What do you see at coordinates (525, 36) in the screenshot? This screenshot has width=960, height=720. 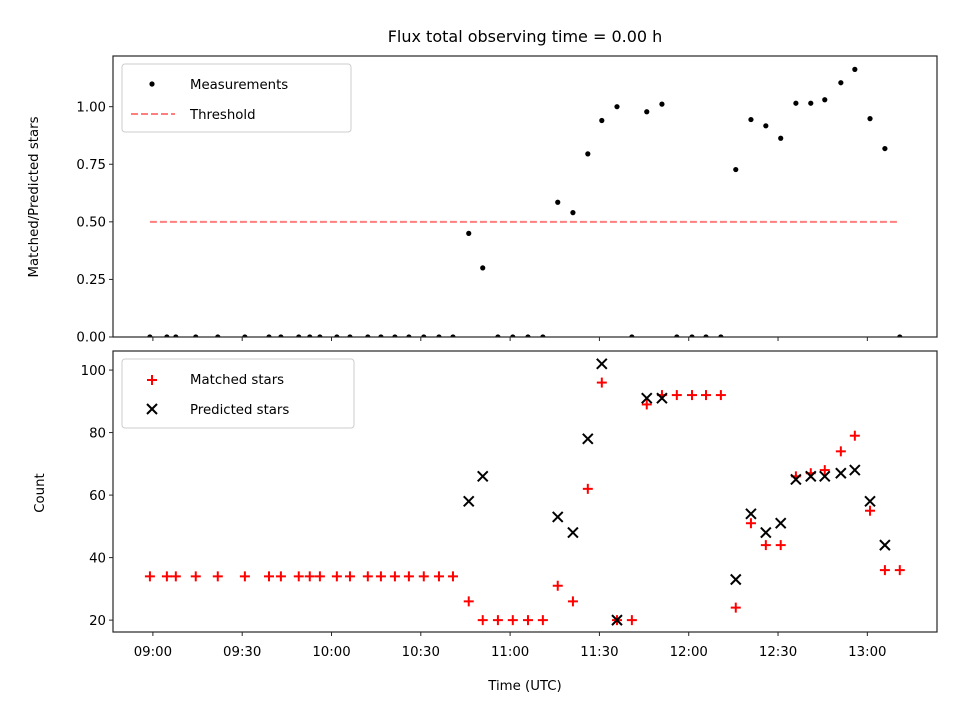 I see `chart-title: Flux total observing time = 0.00 h` at bounding box center [525, 36].